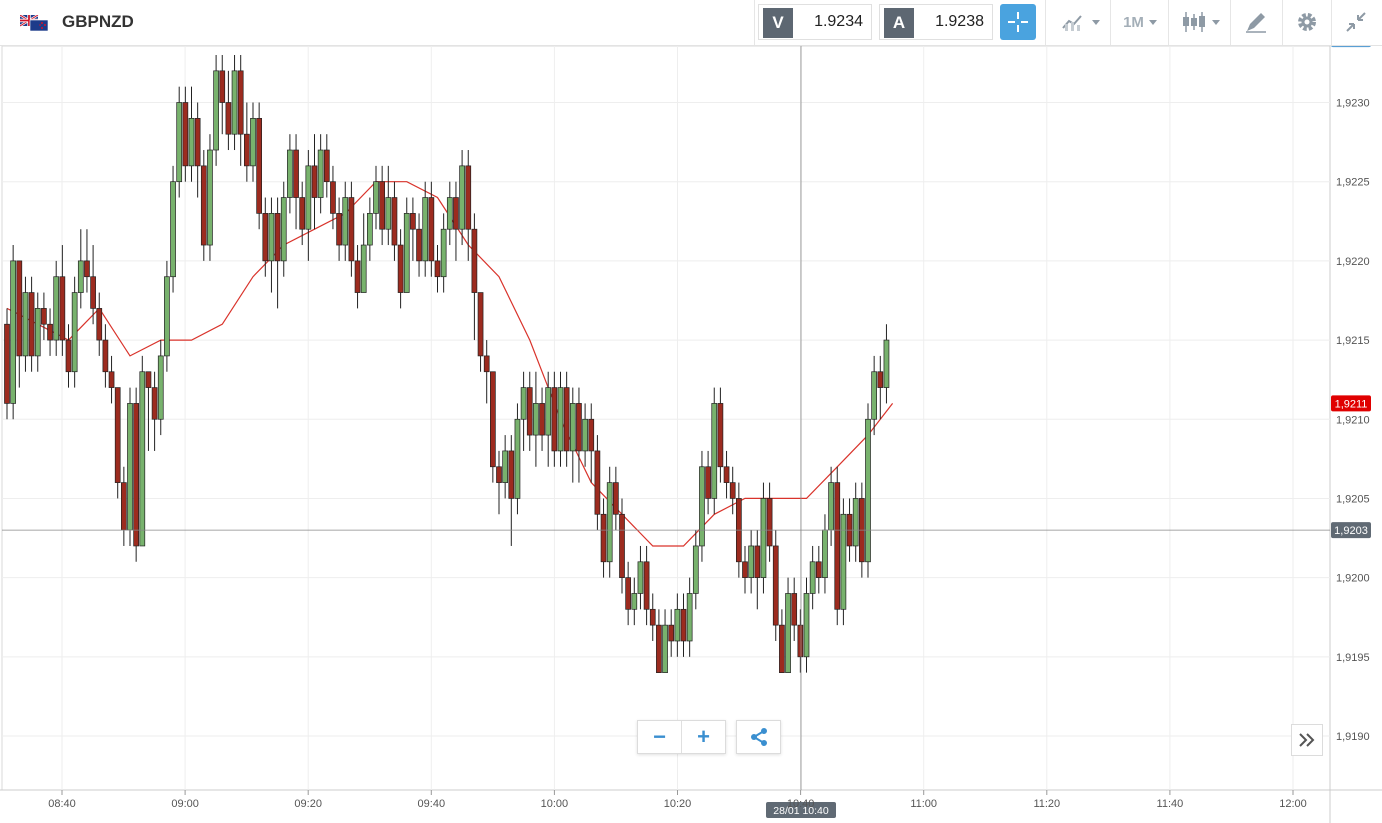 The height and width of the screenshot is (823, 1382). I want to click on expand-panel-button, so click(1307, 740).